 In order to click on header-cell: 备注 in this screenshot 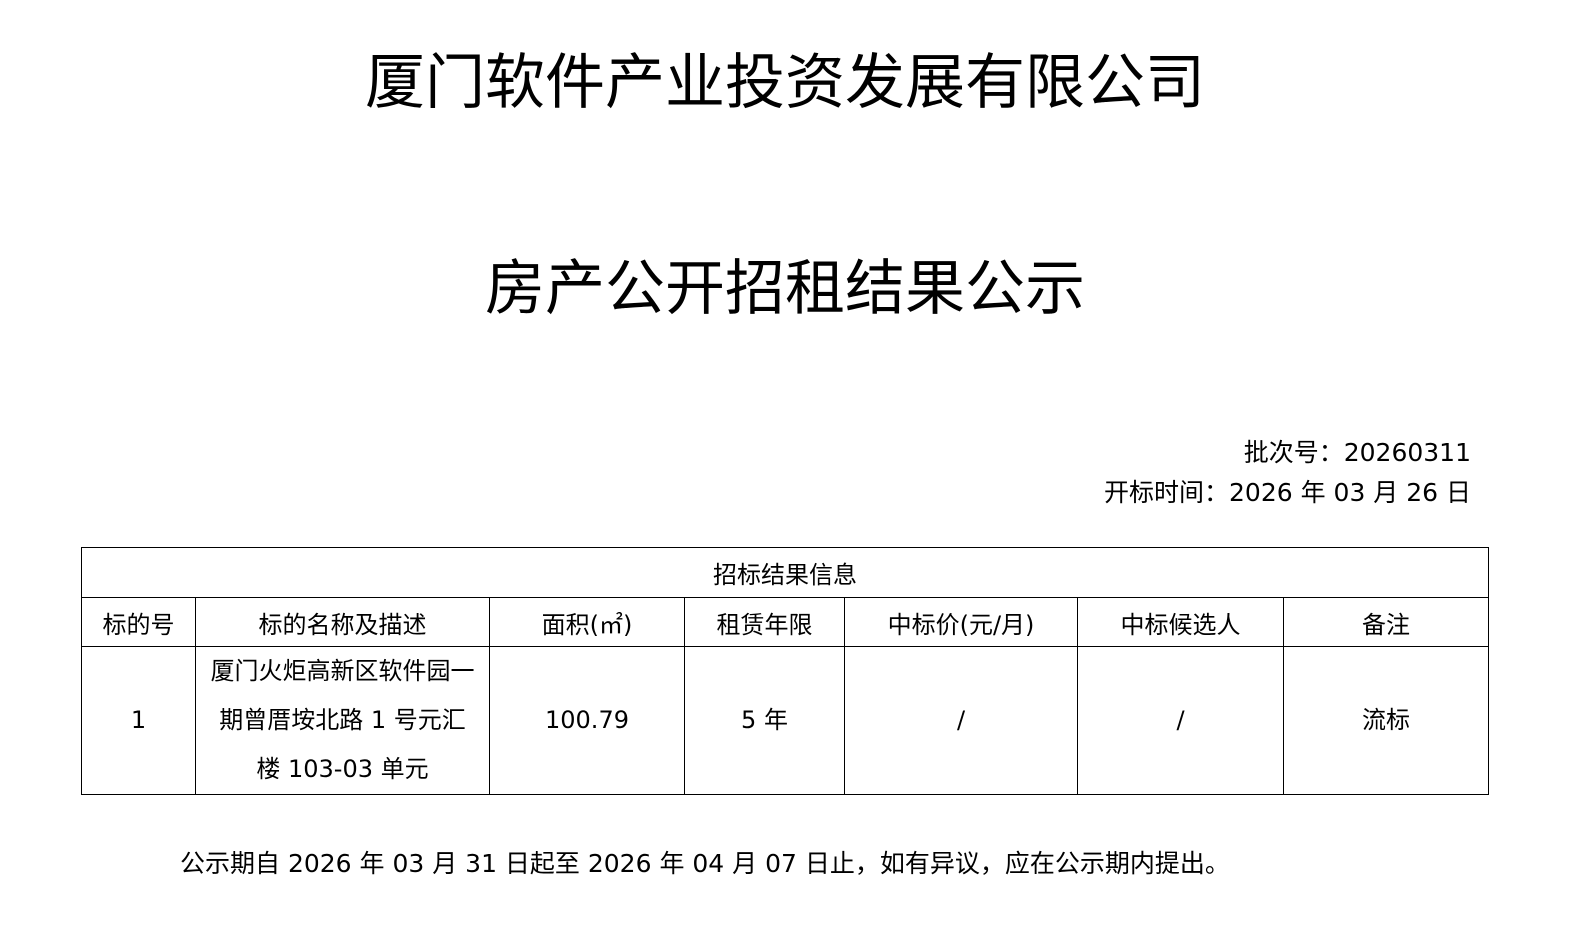, I will do `click(1386, 622)`.